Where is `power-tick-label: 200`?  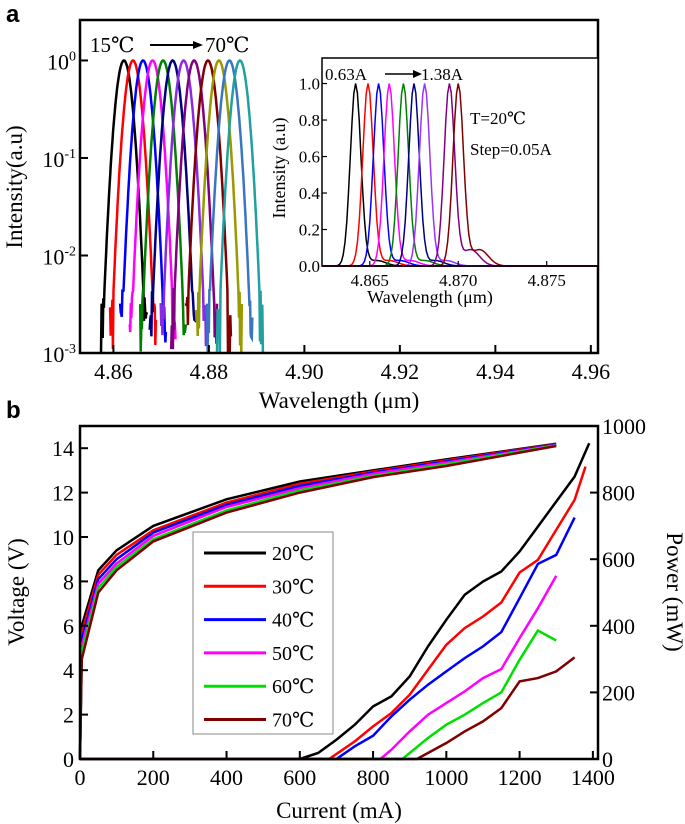
power-tick-label: 200 is located at coordinates (618, 692).